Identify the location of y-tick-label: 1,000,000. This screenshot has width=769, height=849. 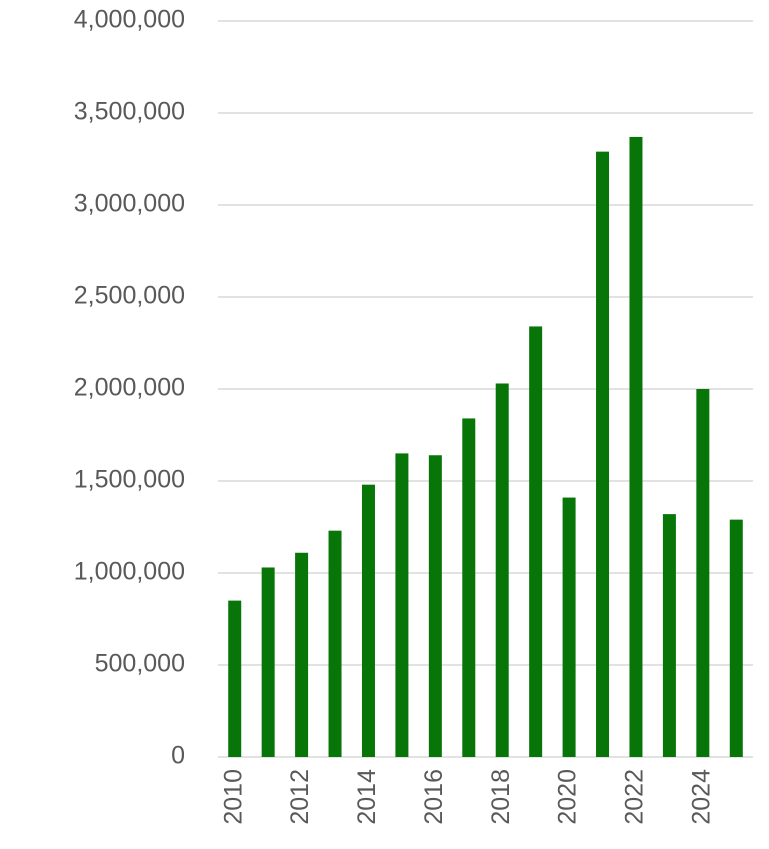
(129, 572).